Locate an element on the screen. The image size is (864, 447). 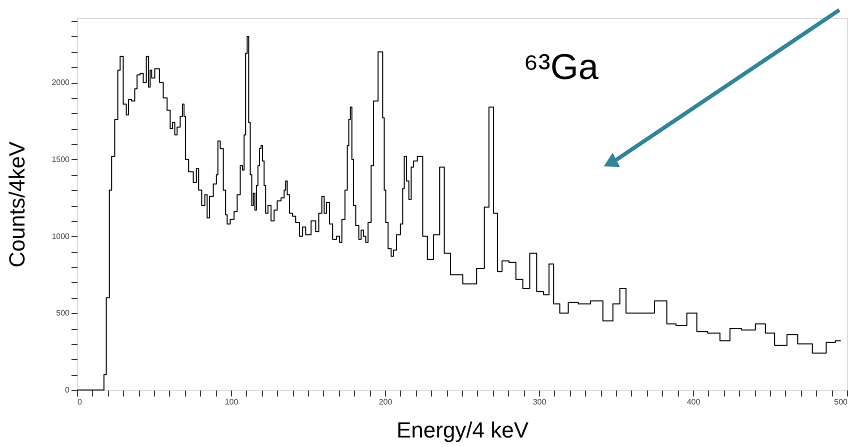
x-tick-label: 0 is located at coordinates (80, 402).